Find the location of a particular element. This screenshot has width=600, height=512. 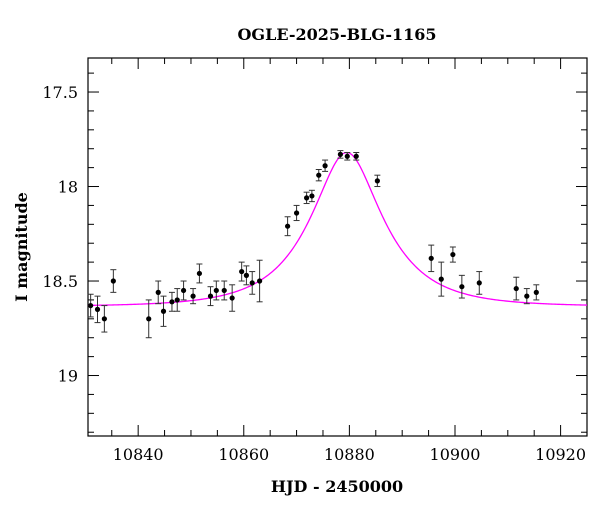

x-tick-labels: 10840 10860 10880 10900 10920 is located at coordinates (349, 454).